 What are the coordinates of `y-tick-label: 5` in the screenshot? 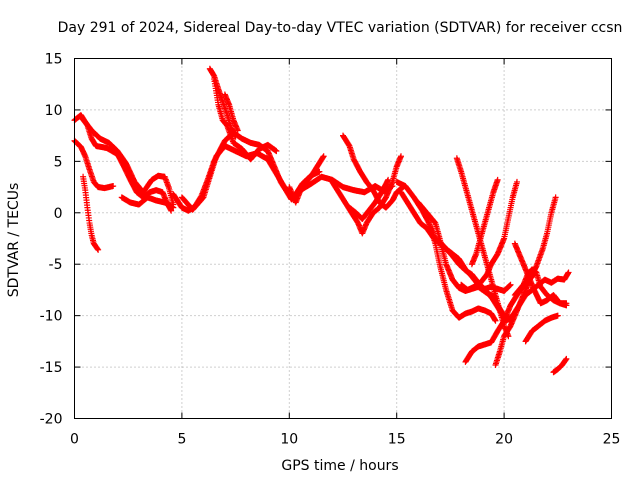 It's located at (58, 162).